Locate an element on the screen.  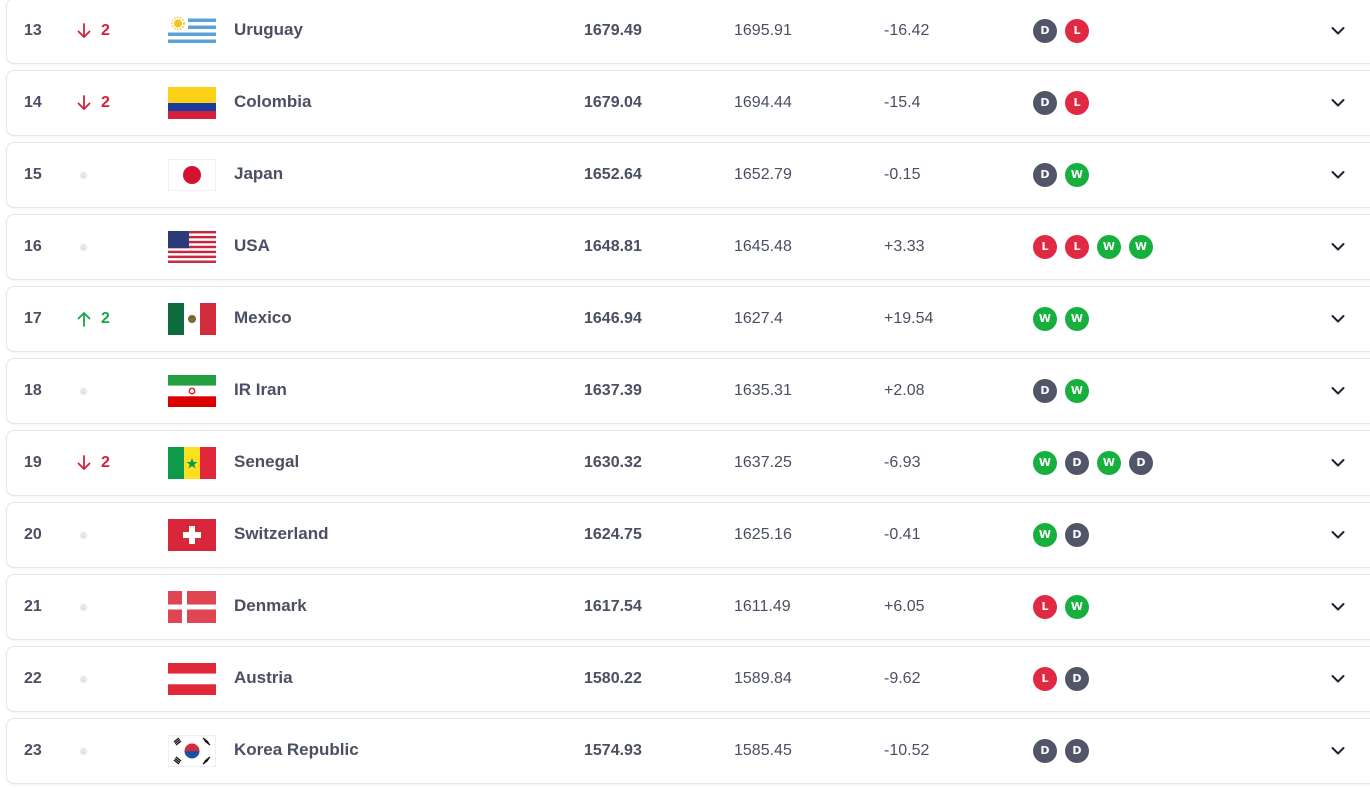
points-change: +6.05 is located at coordinates (904, 606).